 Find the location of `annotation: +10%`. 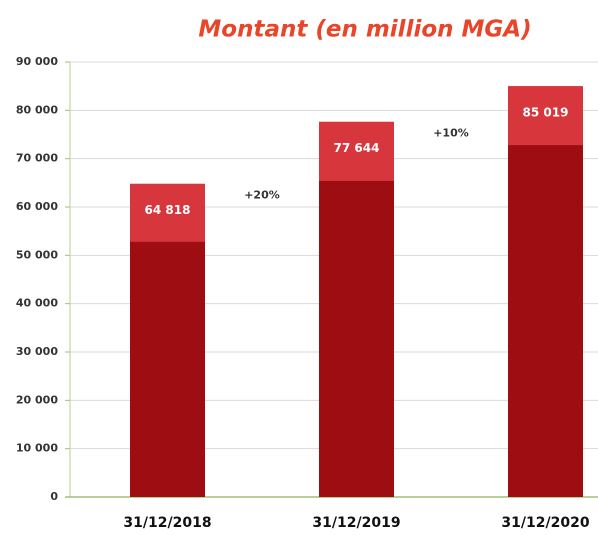

annotation: +10% is located at coordinates (451, 133).